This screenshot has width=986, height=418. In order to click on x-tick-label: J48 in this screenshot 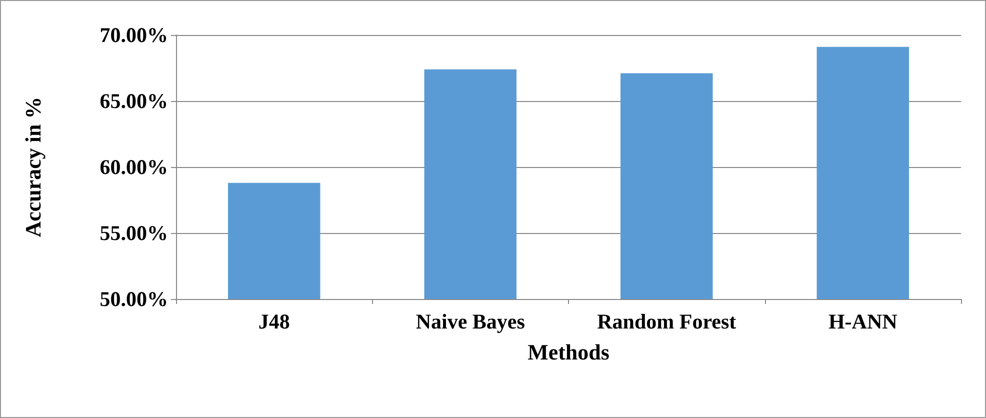, I will do `click(274, 322)`.